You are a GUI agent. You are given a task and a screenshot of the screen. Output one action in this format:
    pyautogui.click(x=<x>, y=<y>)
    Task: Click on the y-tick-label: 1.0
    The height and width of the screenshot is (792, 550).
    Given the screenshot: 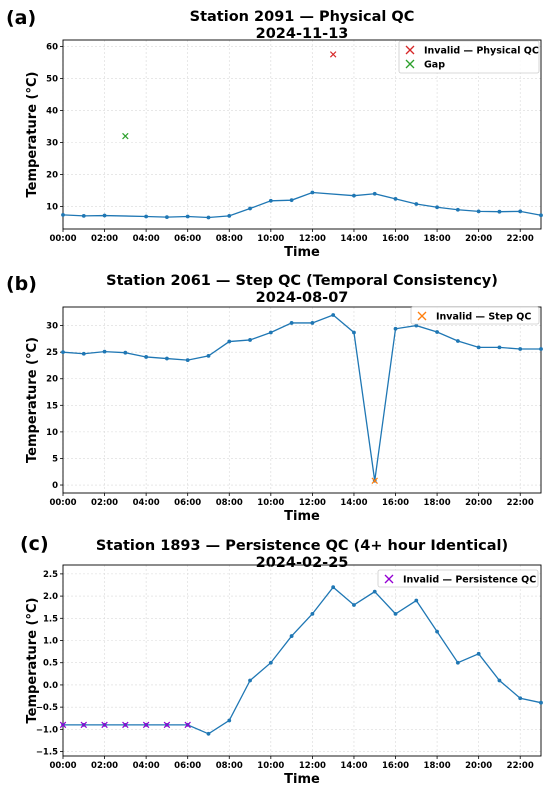 What is the action you would take?
    pyautogui.click(x=50, y=642)
    